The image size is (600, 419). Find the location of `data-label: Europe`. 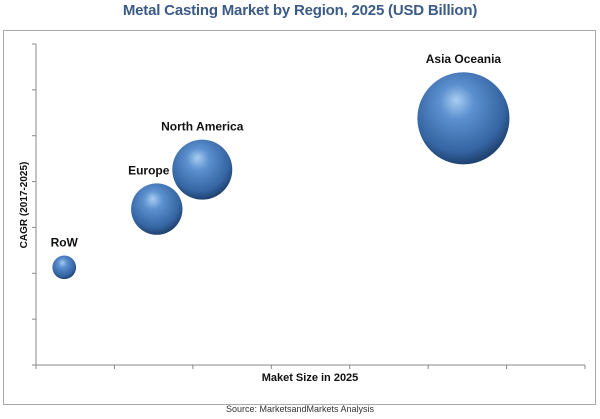

data-label: Europe is located at coordinates (149, 170).